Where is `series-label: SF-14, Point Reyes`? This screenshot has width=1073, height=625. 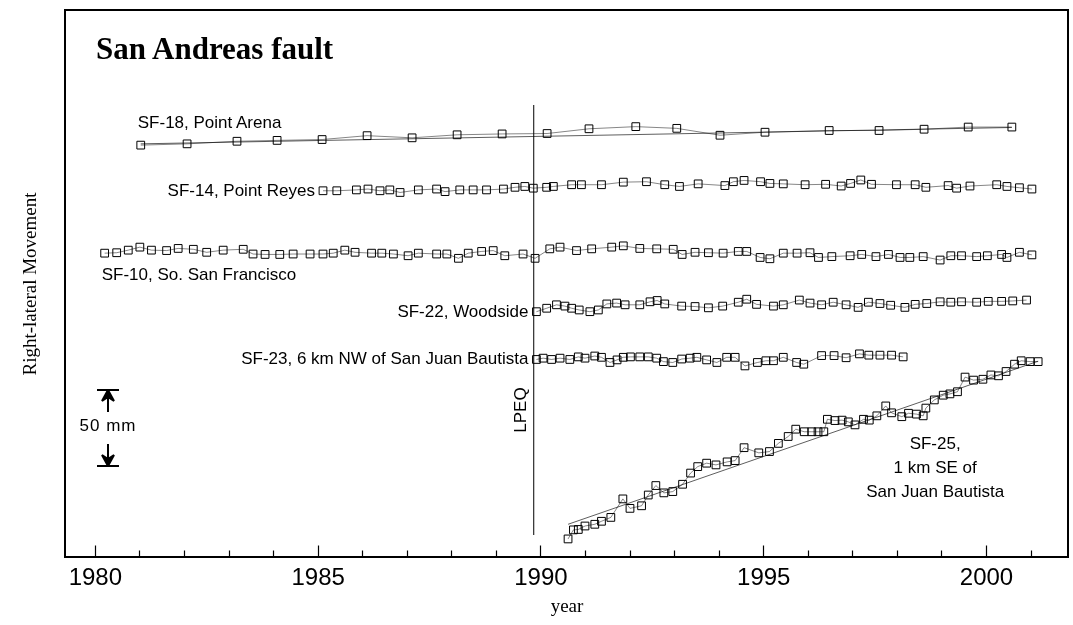 series-label: SF-14, Point Reyes is located at coordinates (241, 190).